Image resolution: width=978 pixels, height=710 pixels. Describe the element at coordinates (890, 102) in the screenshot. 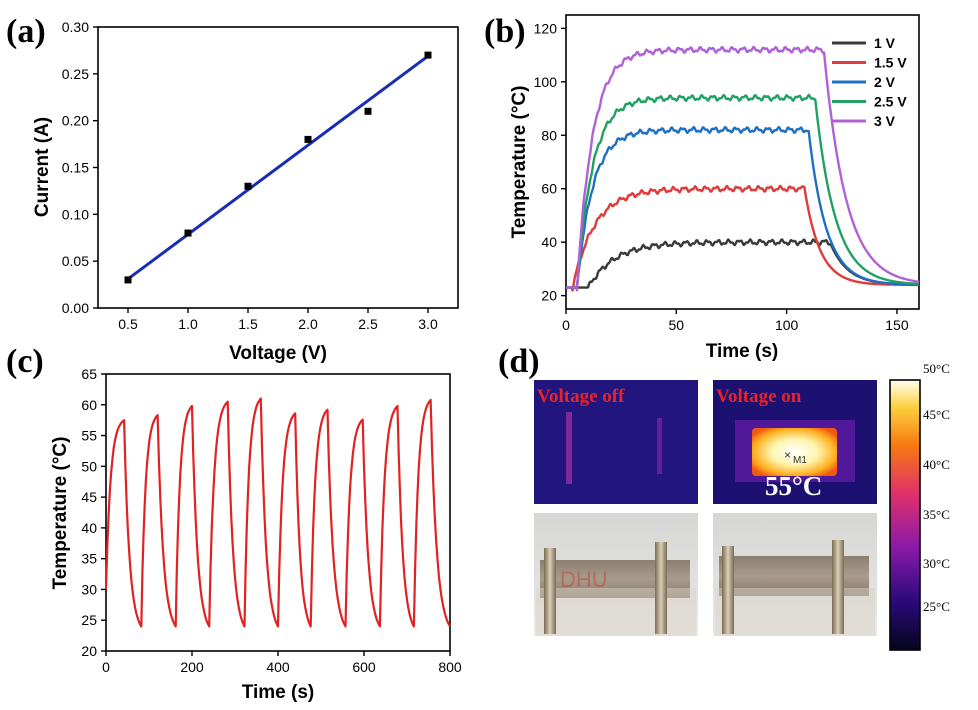

I see `legend-label: 2.5 V` at that location.